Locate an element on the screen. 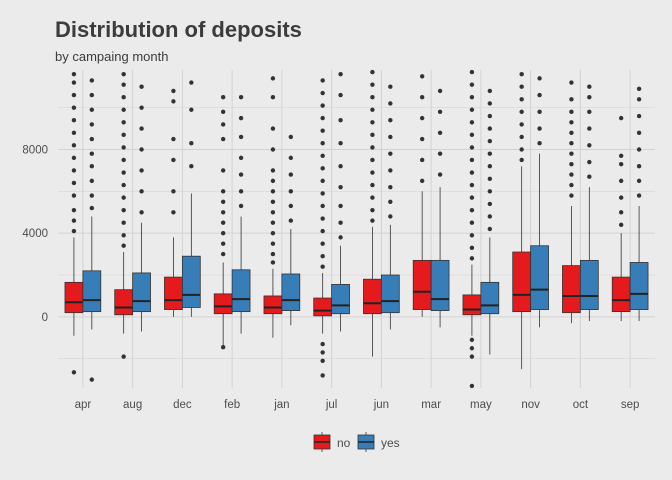 This screenshot has width=672, height=480. x-tick-label-jun: jun is located at coordinates (381, 405).